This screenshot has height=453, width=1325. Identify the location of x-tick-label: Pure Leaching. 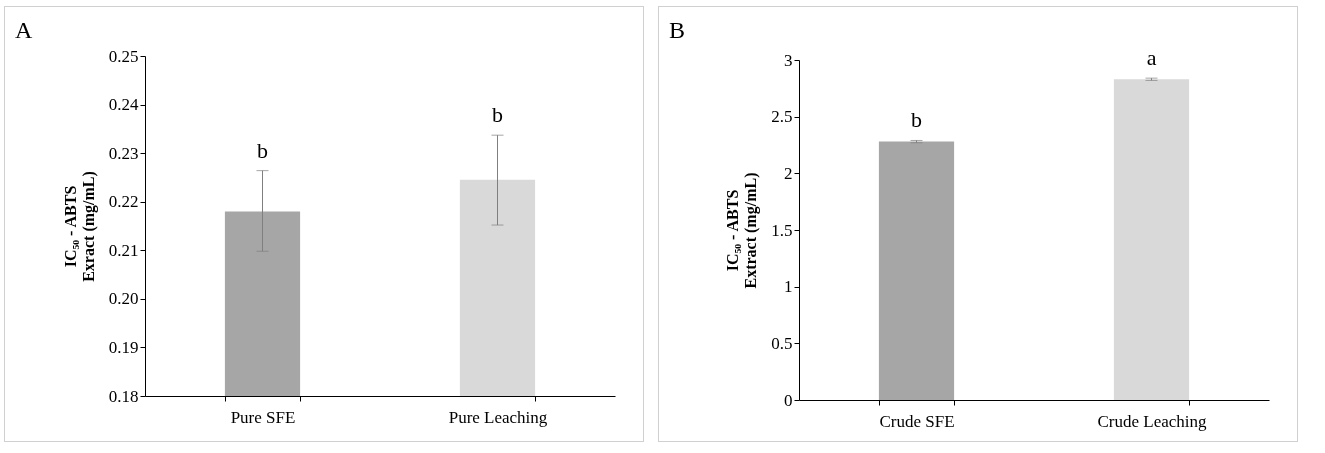
(498, 417).